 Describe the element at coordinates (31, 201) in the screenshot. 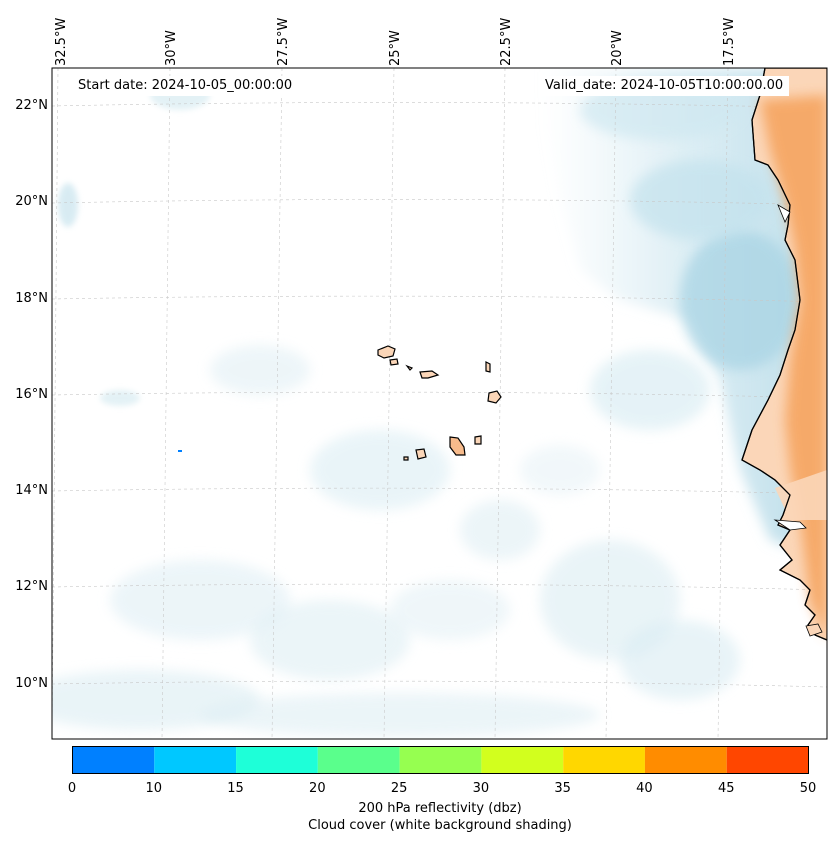

I see `lat-label-20n: 20°N` at that location.